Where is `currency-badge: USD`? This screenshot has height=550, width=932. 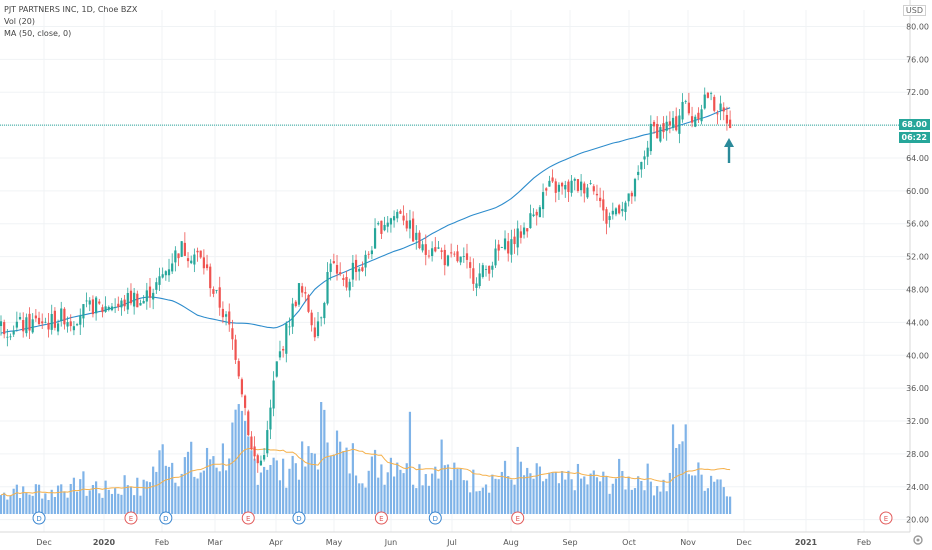
currency-badge: USD is located at coordinates (914, 10).